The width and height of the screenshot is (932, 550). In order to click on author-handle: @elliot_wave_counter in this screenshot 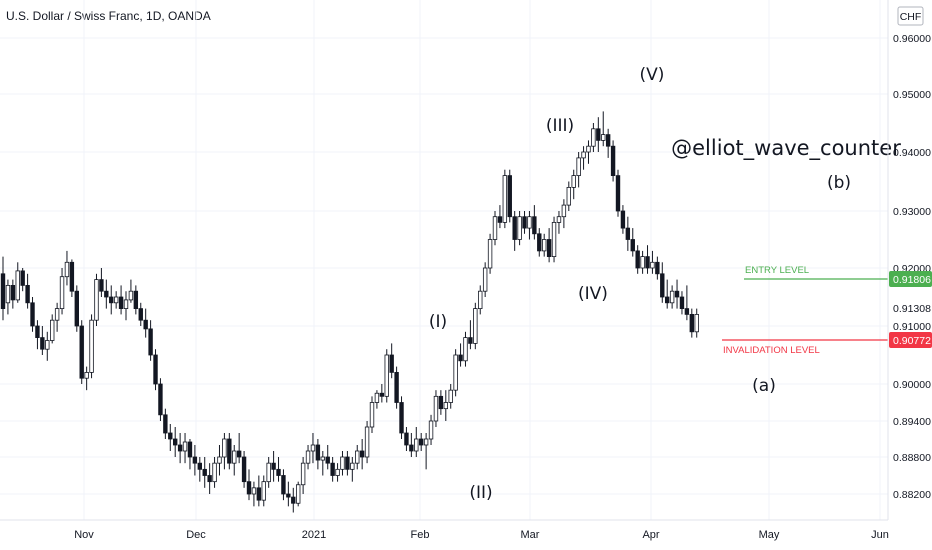, I will do `click(786, 148)`.